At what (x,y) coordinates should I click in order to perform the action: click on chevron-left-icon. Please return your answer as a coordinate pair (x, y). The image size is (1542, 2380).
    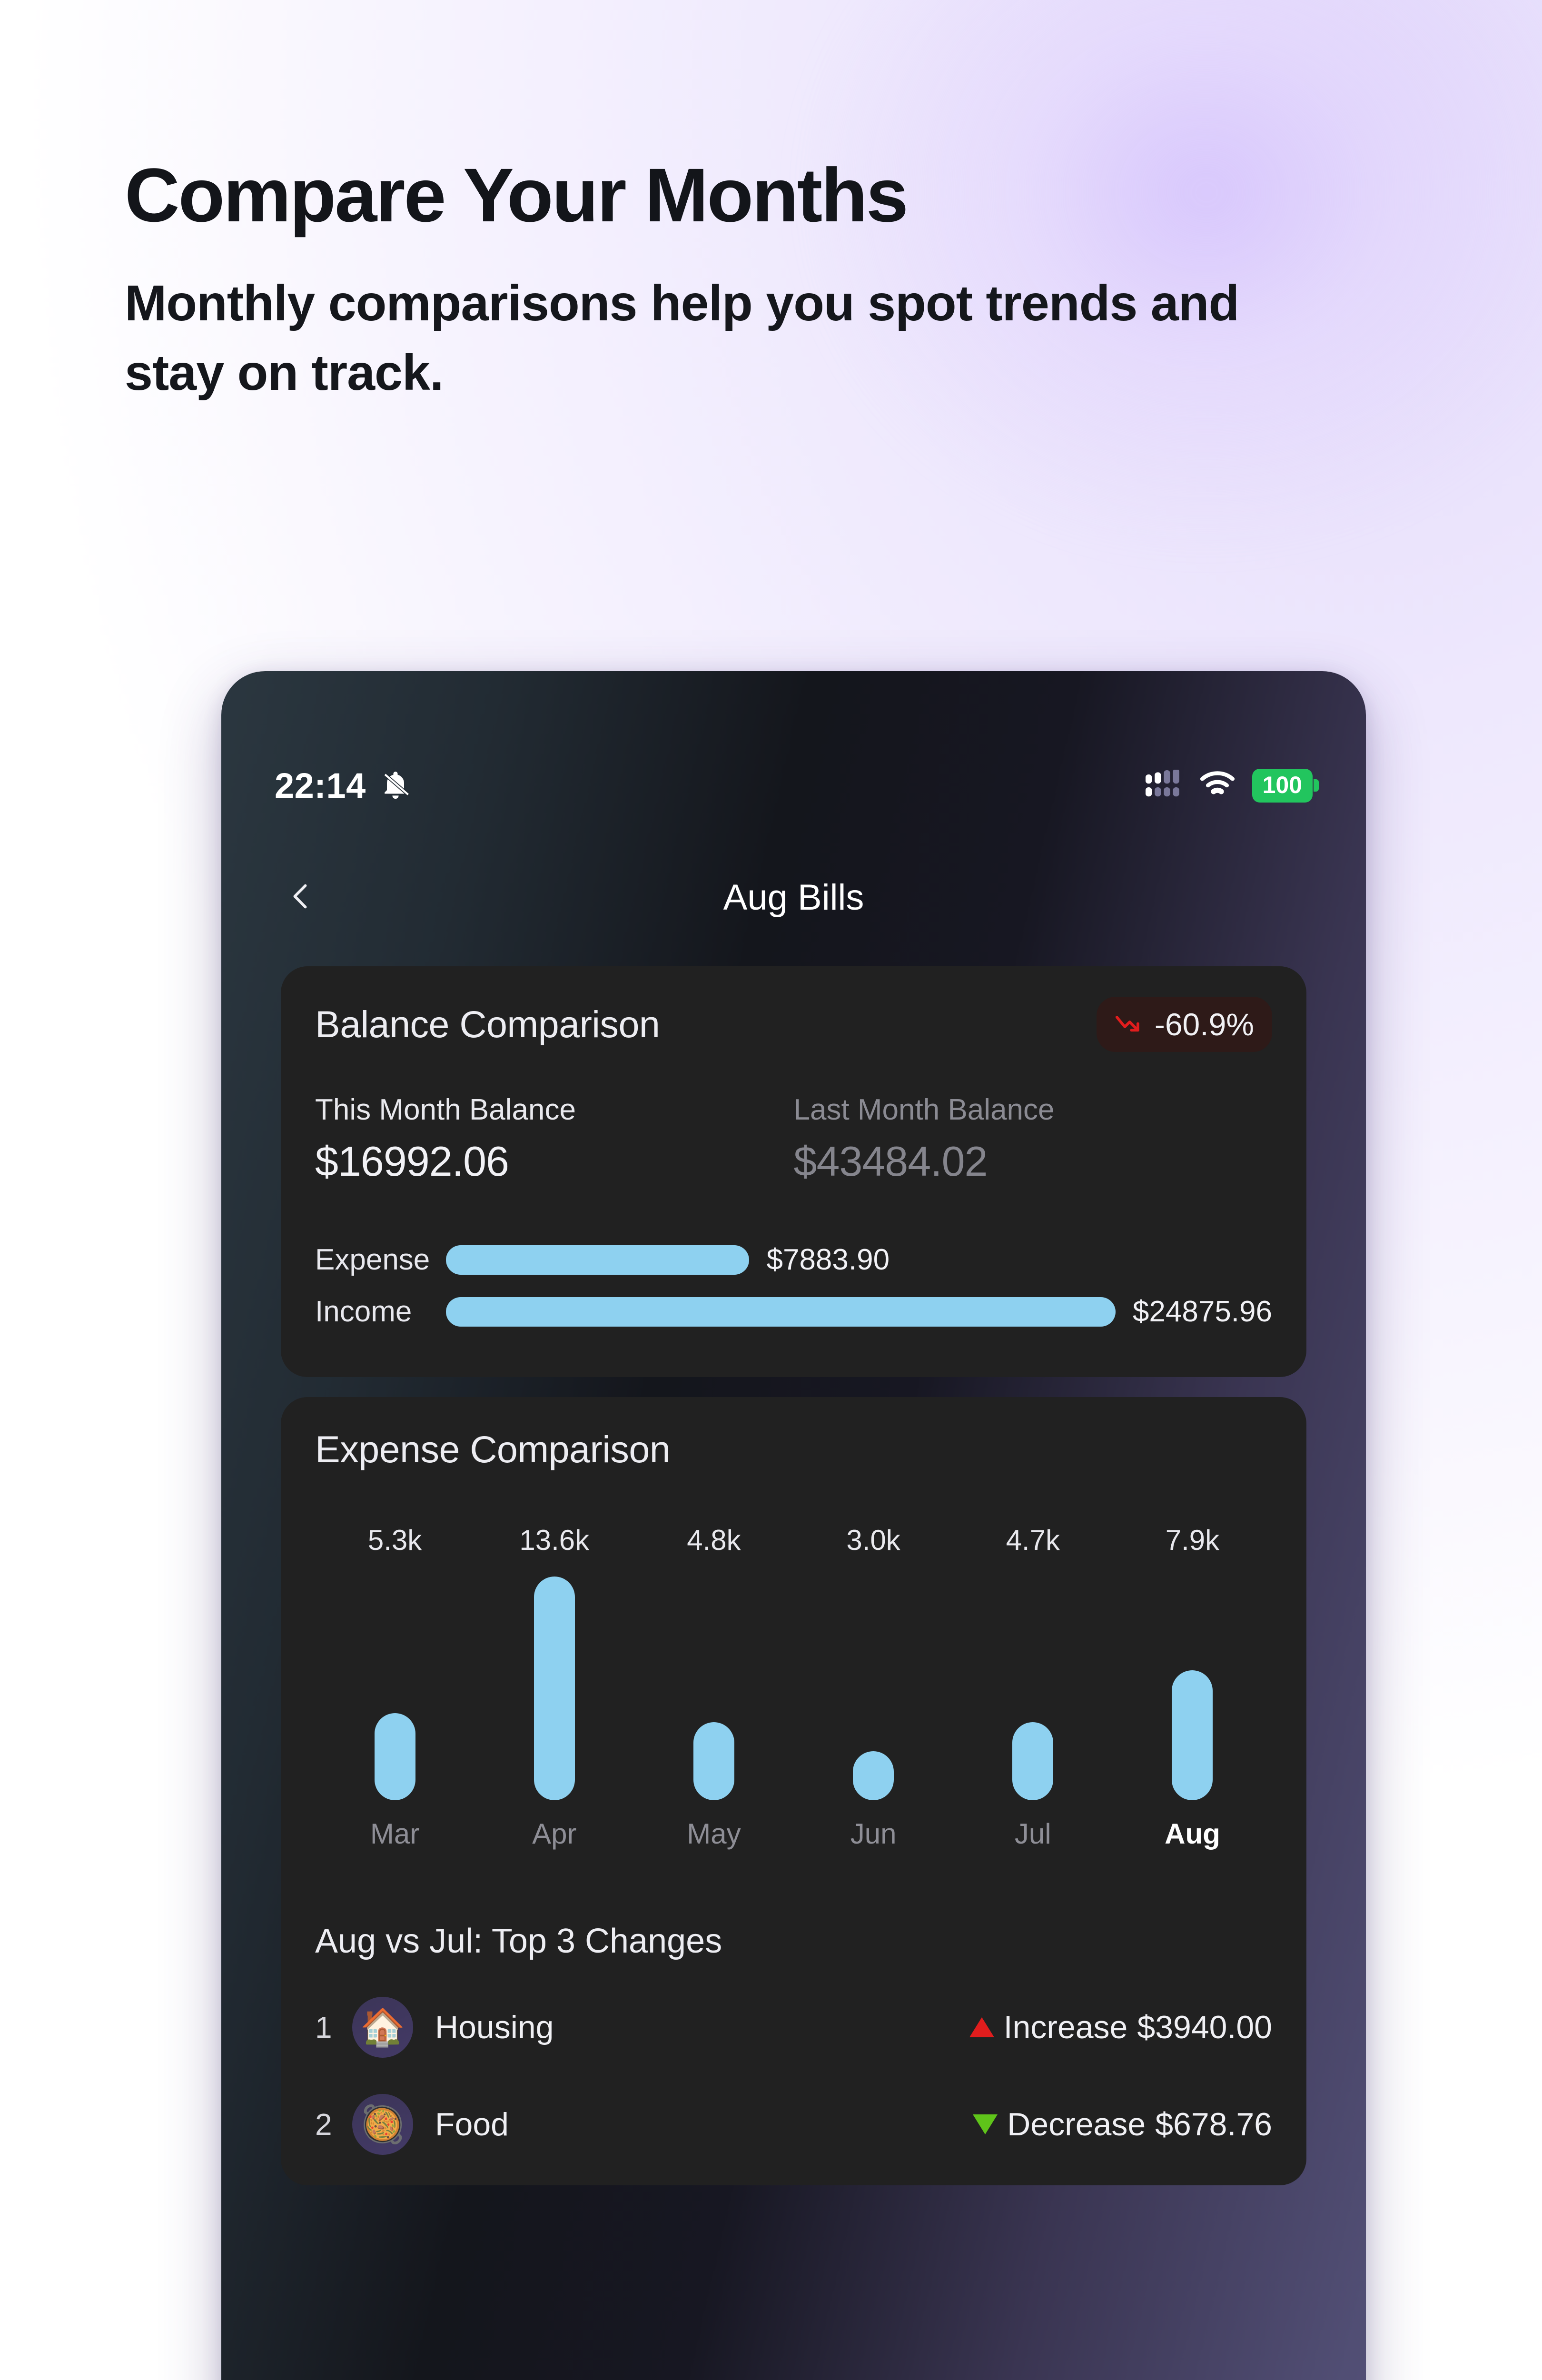
    Looking at the image, I should click on (301, 897).